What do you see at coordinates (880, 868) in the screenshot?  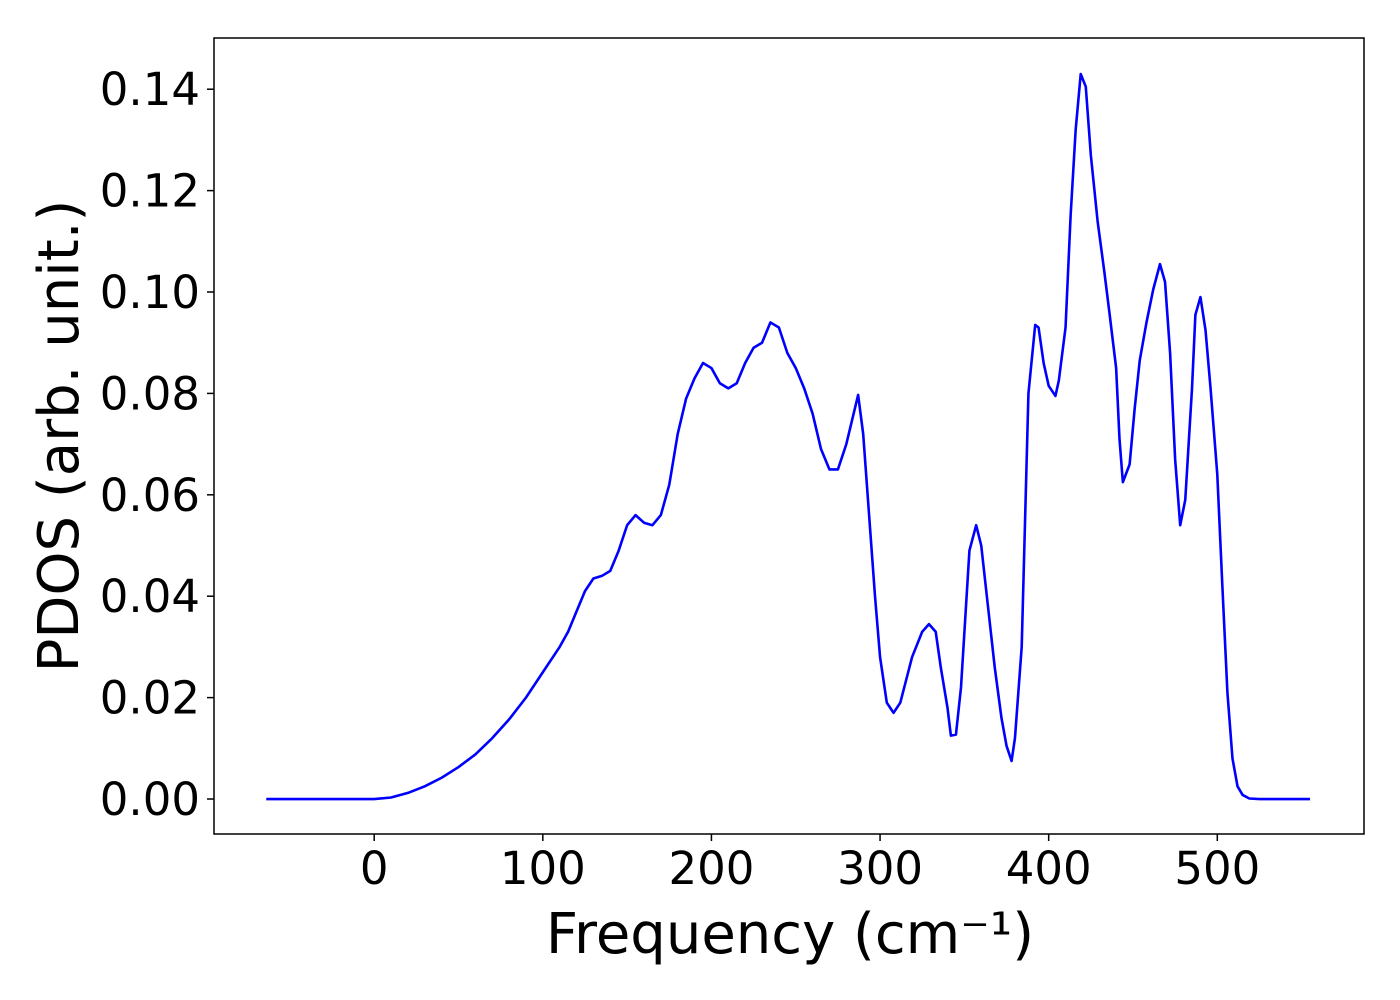 I see `x-tick-label: 300` at bounding box center [880, 868].